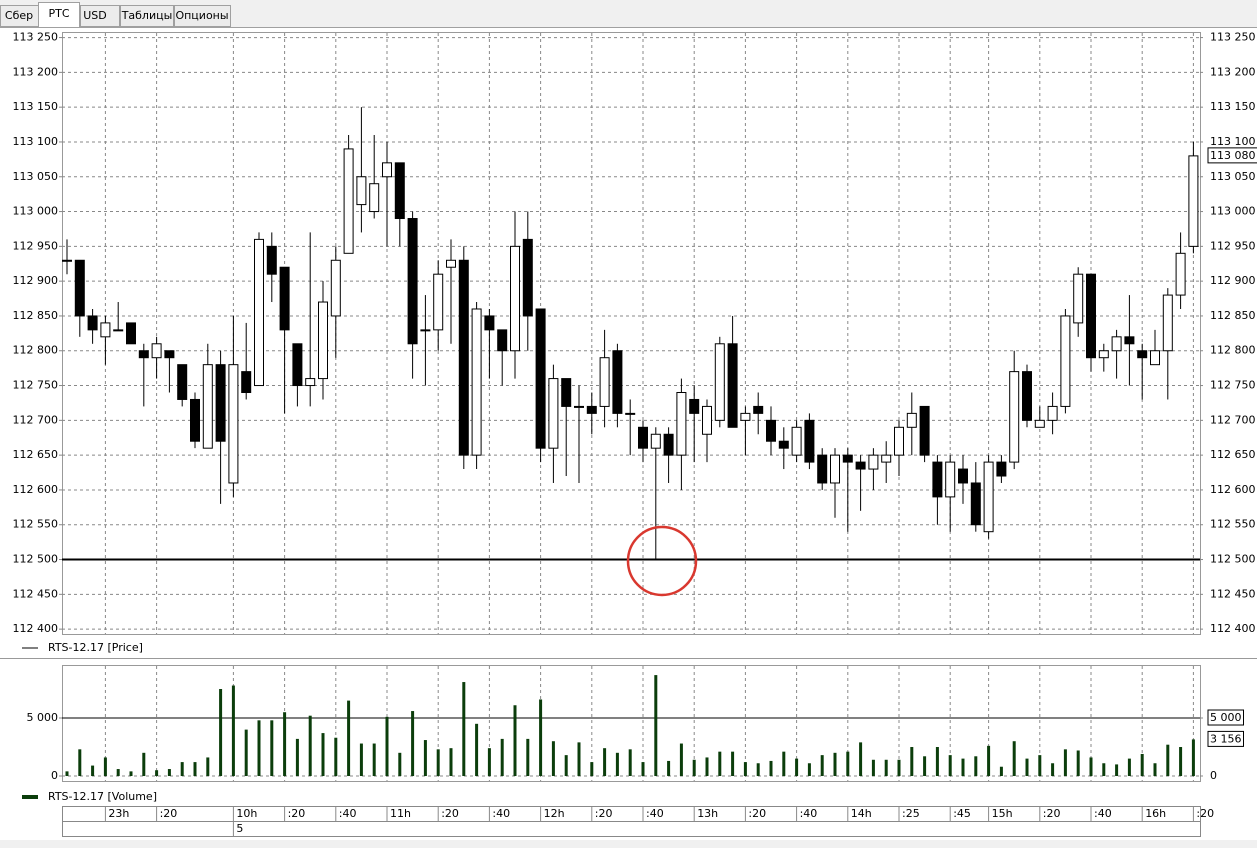 This screenshot has height=848, width=1257. I want to click on y-tick-label-right: 112 600, so click(1233, 489).